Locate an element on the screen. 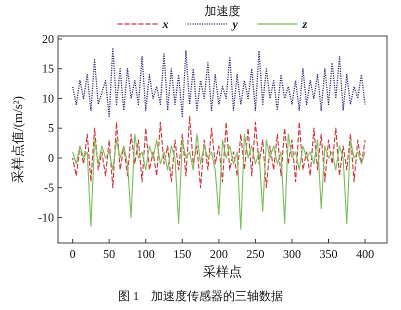 This screenshot has width=401, height=310. y-tick-label: -10 is located at coordinates (46, 217).